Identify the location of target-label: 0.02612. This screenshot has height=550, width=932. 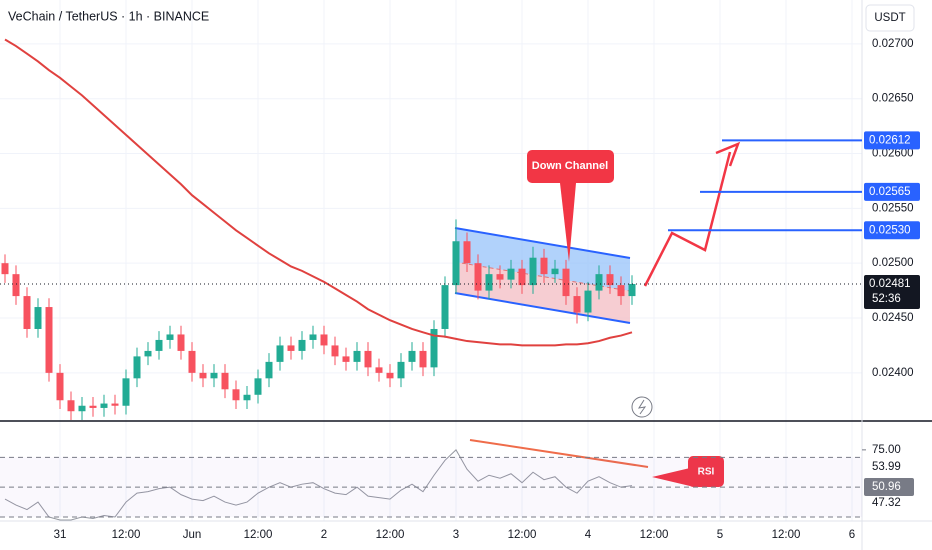
(890, 140).